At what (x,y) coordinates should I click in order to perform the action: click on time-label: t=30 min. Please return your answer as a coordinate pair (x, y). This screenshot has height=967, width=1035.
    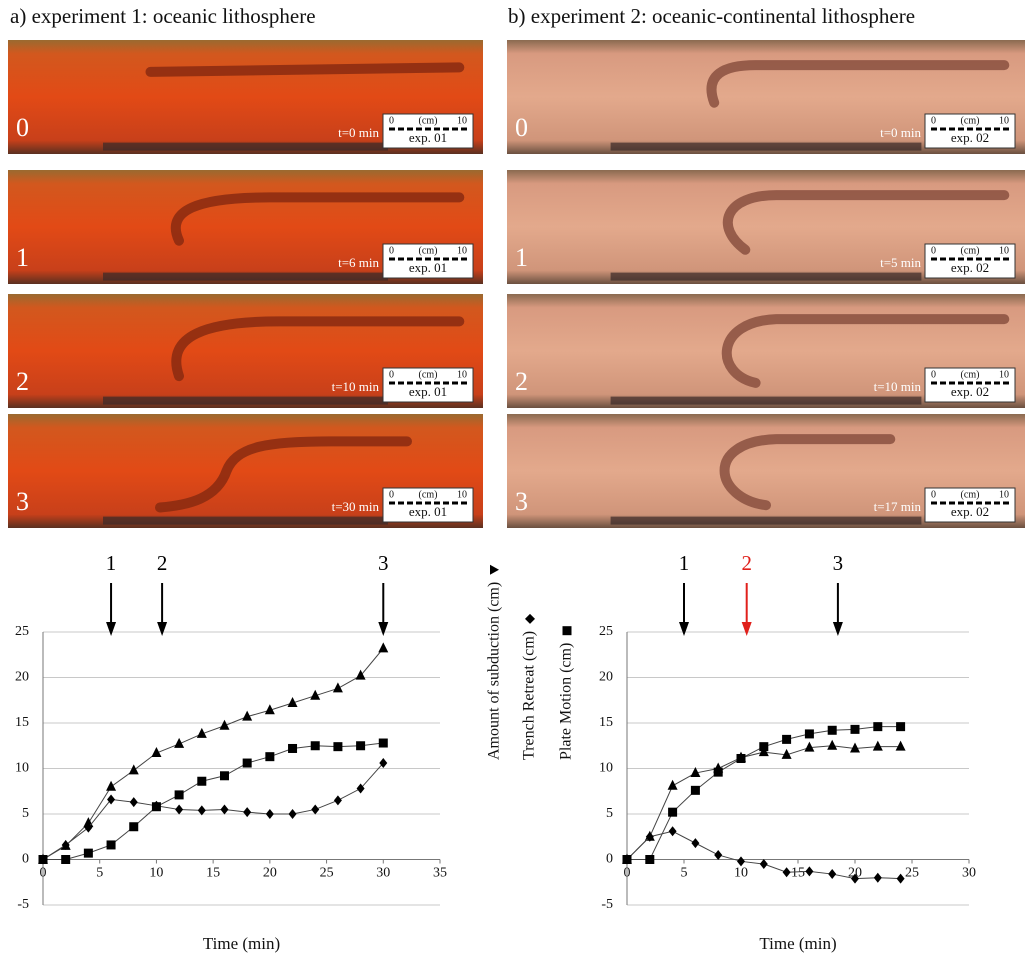
    Looking at the image, I should click on (356, 506).